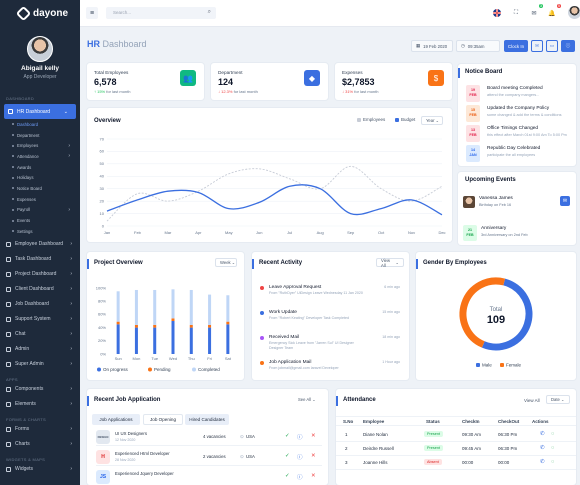 The width and height of the screenshot is (580, 485). What do you see at coordinates (456, 435) in the screenshot?
I see `attendance-row: 1 Diane Nolan Present 09:30 Am 06:30 Pm ✆ ◌` at bounding box center [456, 435].